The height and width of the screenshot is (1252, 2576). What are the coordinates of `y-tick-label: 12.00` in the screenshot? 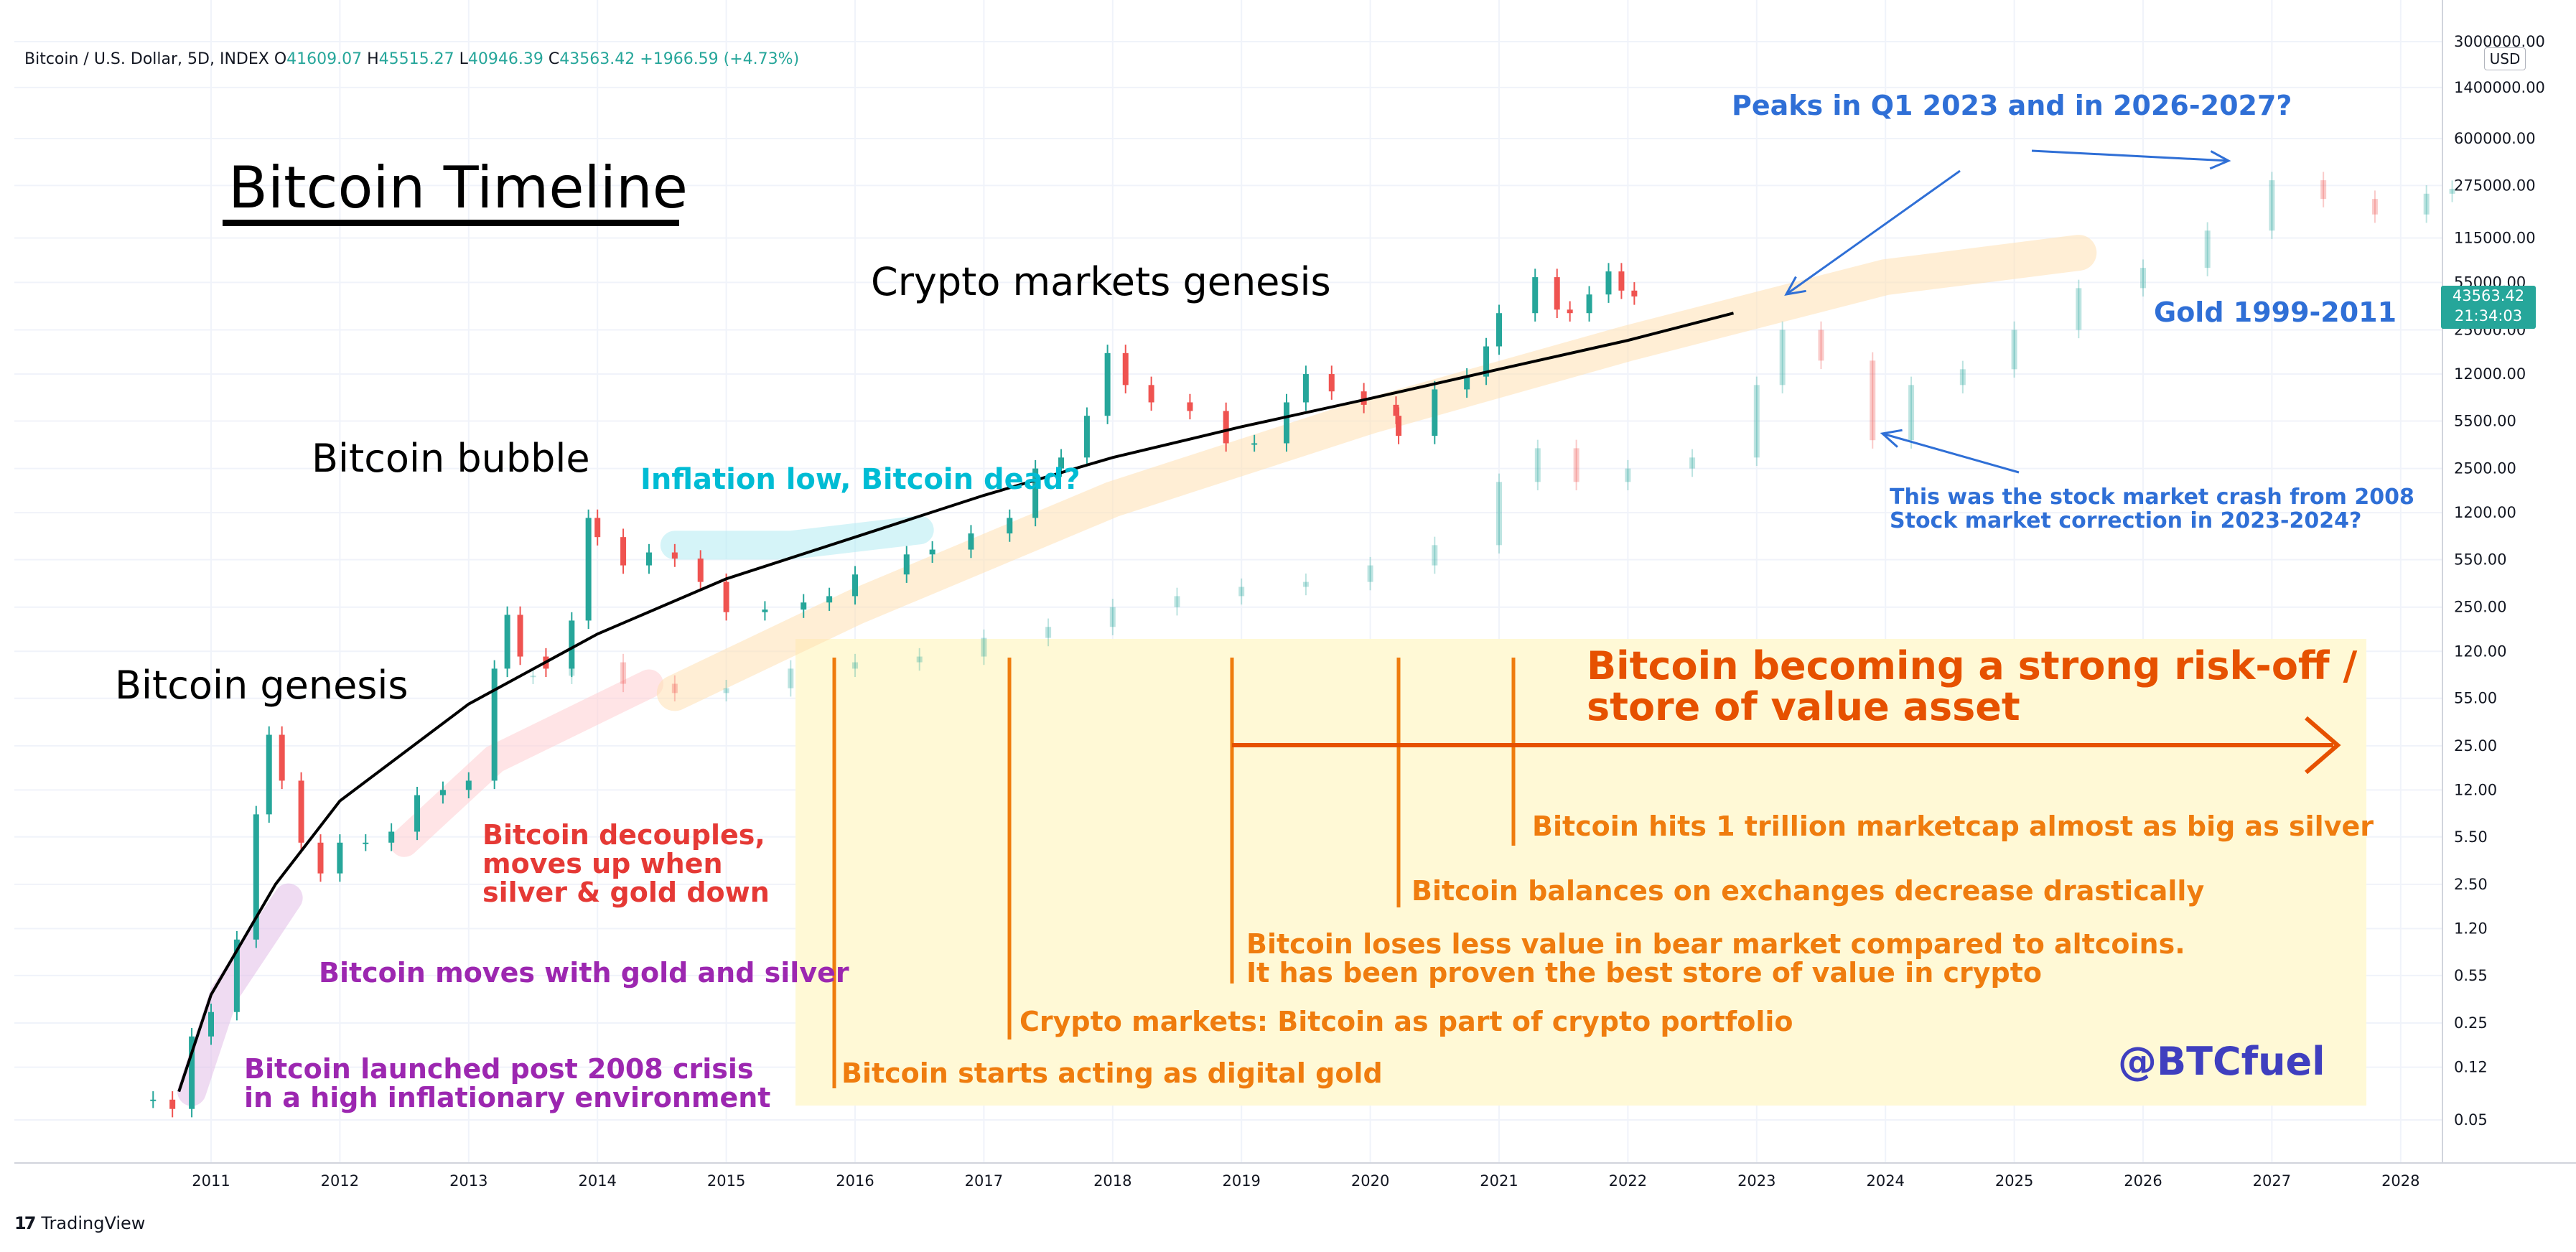 It's located at (2475, 790).